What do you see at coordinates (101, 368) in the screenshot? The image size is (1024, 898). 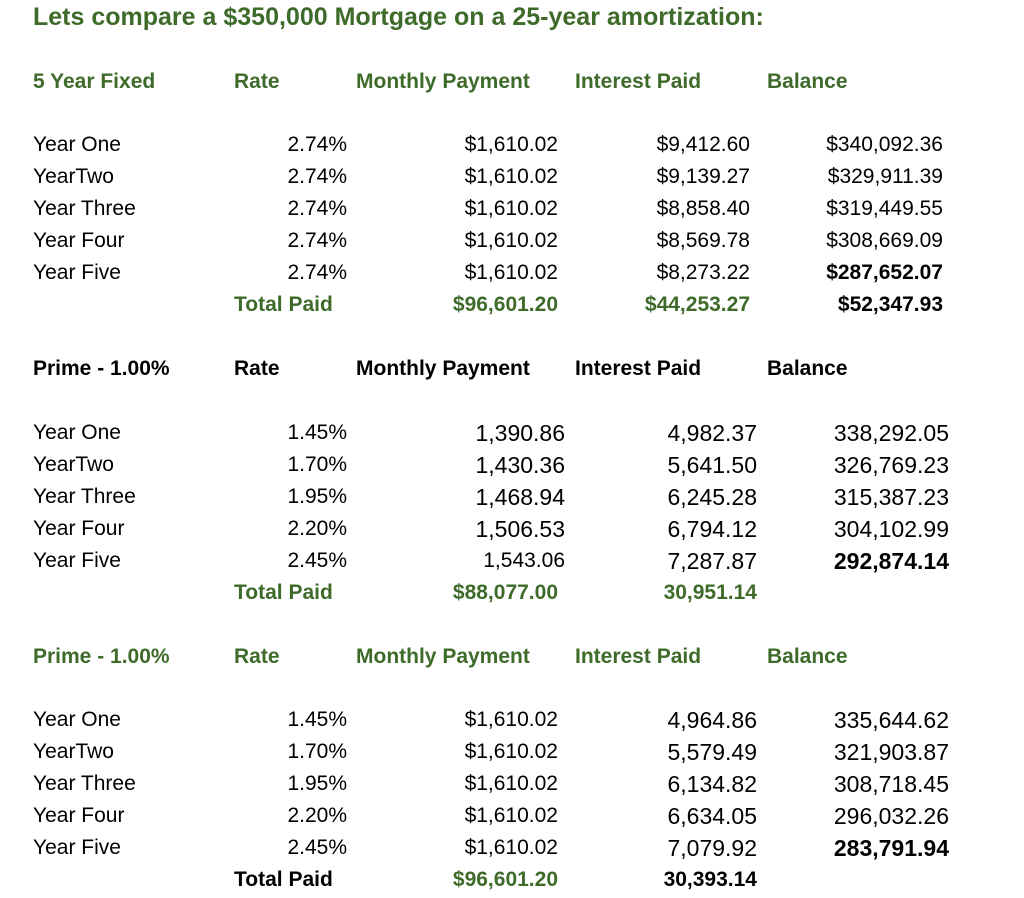 I see `section-label: Prime - 1.00%` at bounding box center [101, 368].